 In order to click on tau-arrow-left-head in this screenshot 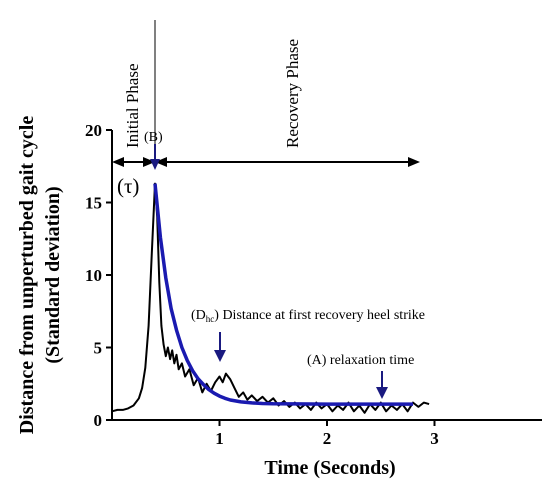, I will do `click(118, 162)`.